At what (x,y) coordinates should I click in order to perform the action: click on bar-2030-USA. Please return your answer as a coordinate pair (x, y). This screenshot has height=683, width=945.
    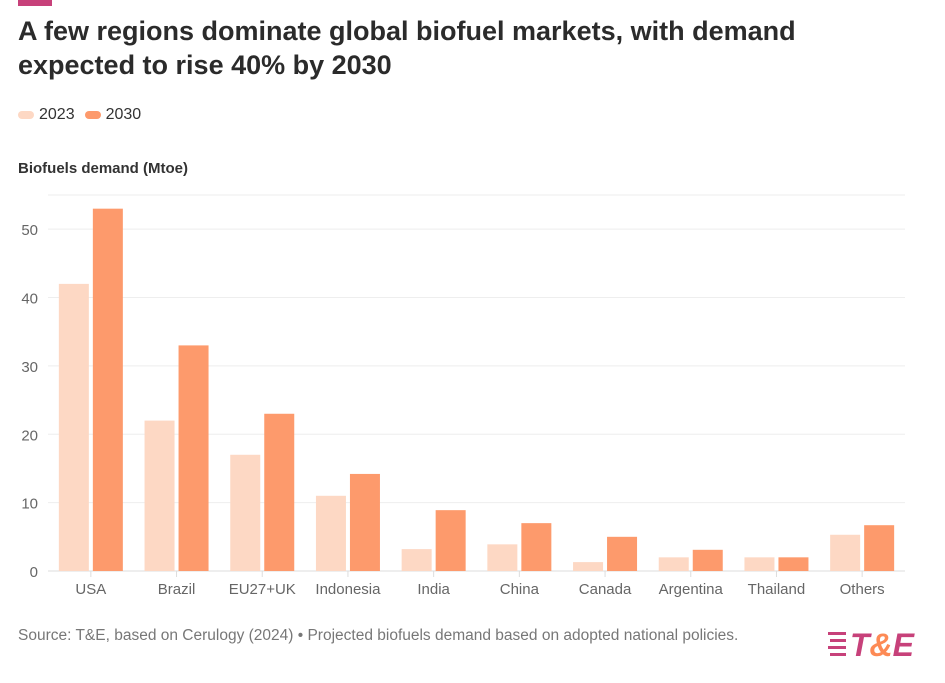
    Looking at the image, I should click on (107, 389).